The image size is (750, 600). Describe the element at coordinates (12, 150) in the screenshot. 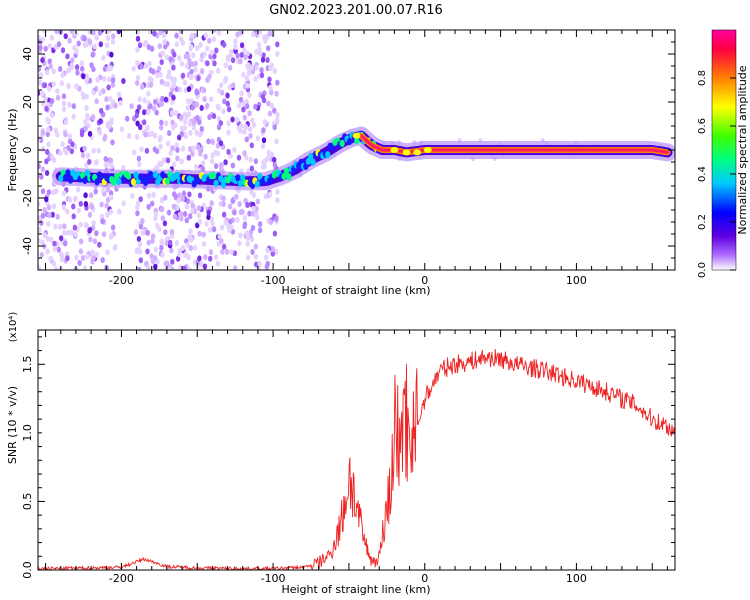

I see `spectrogram-ylabel: Frequency (Hz)` at that location.